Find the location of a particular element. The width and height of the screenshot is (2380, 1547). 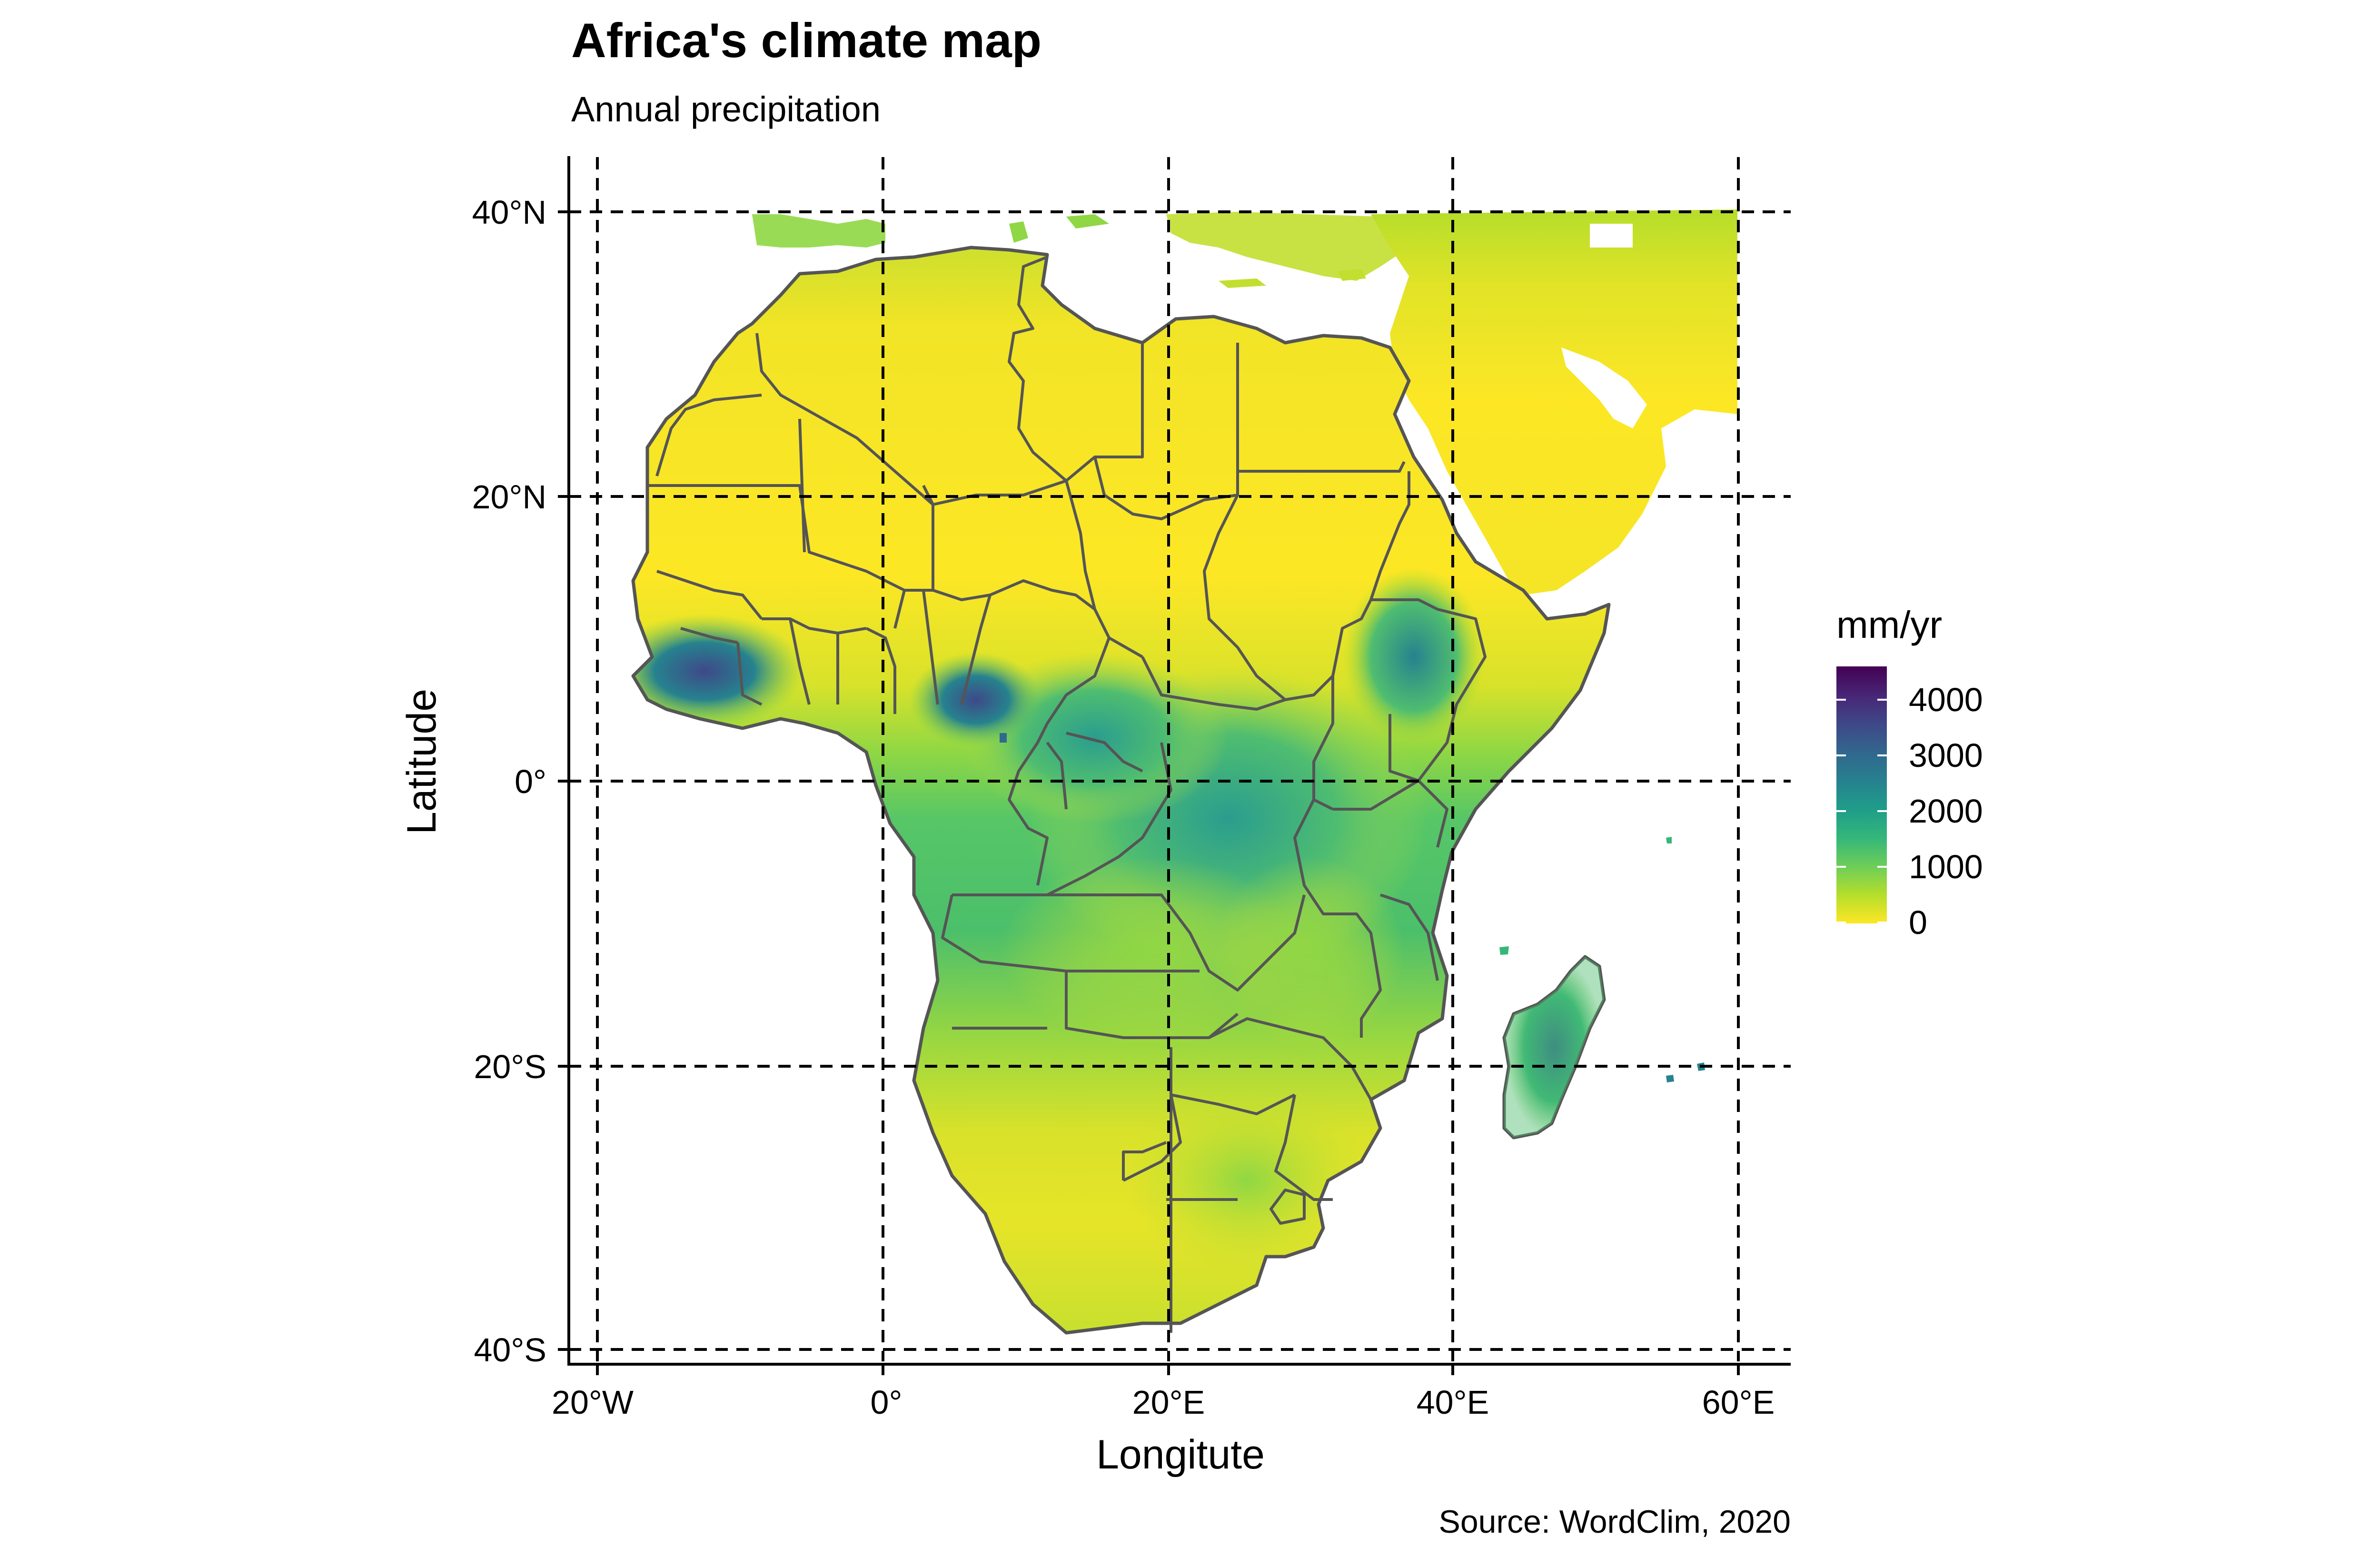

persian-gulf-water is located at coordinates (1604, 387).